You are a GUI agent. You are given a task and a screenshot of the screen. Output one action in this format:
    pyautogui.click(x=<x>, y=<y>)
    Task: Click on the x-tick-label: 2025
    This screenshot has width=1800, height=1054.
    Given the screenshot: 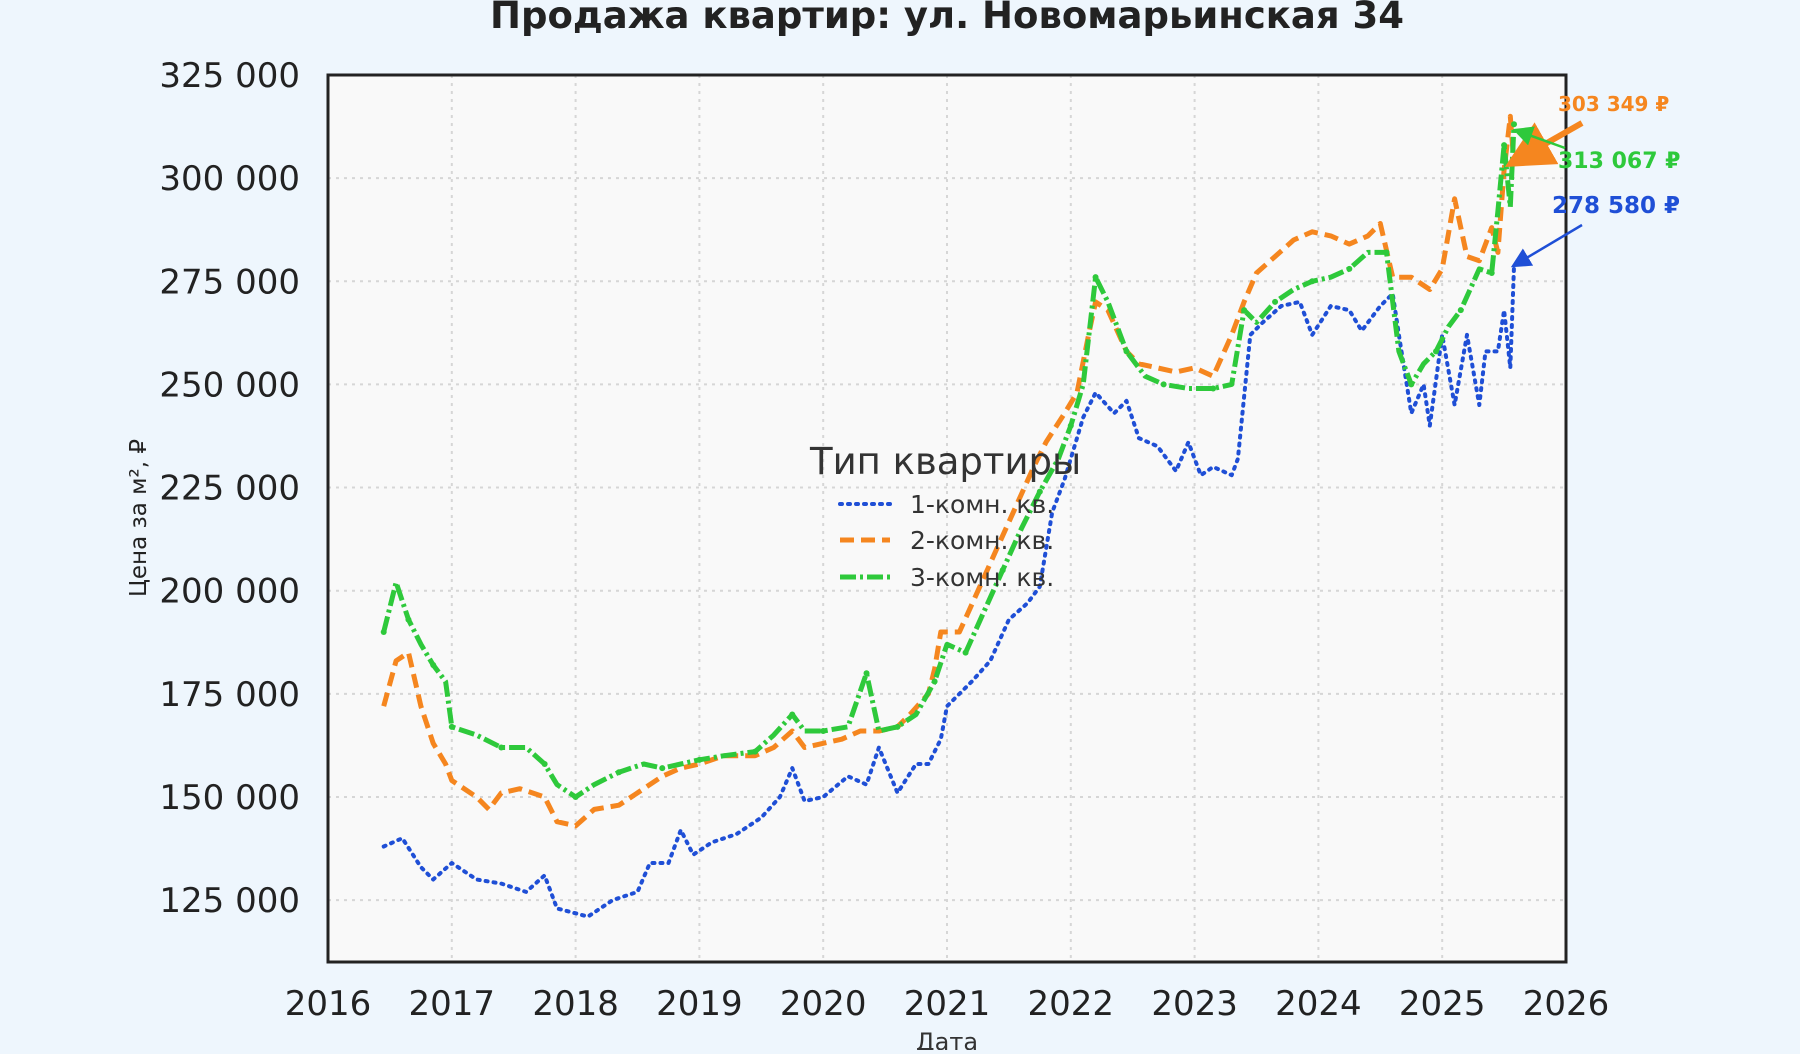 What is the action you would take?
    pyautogui.click(x=1442, y=1004)
    